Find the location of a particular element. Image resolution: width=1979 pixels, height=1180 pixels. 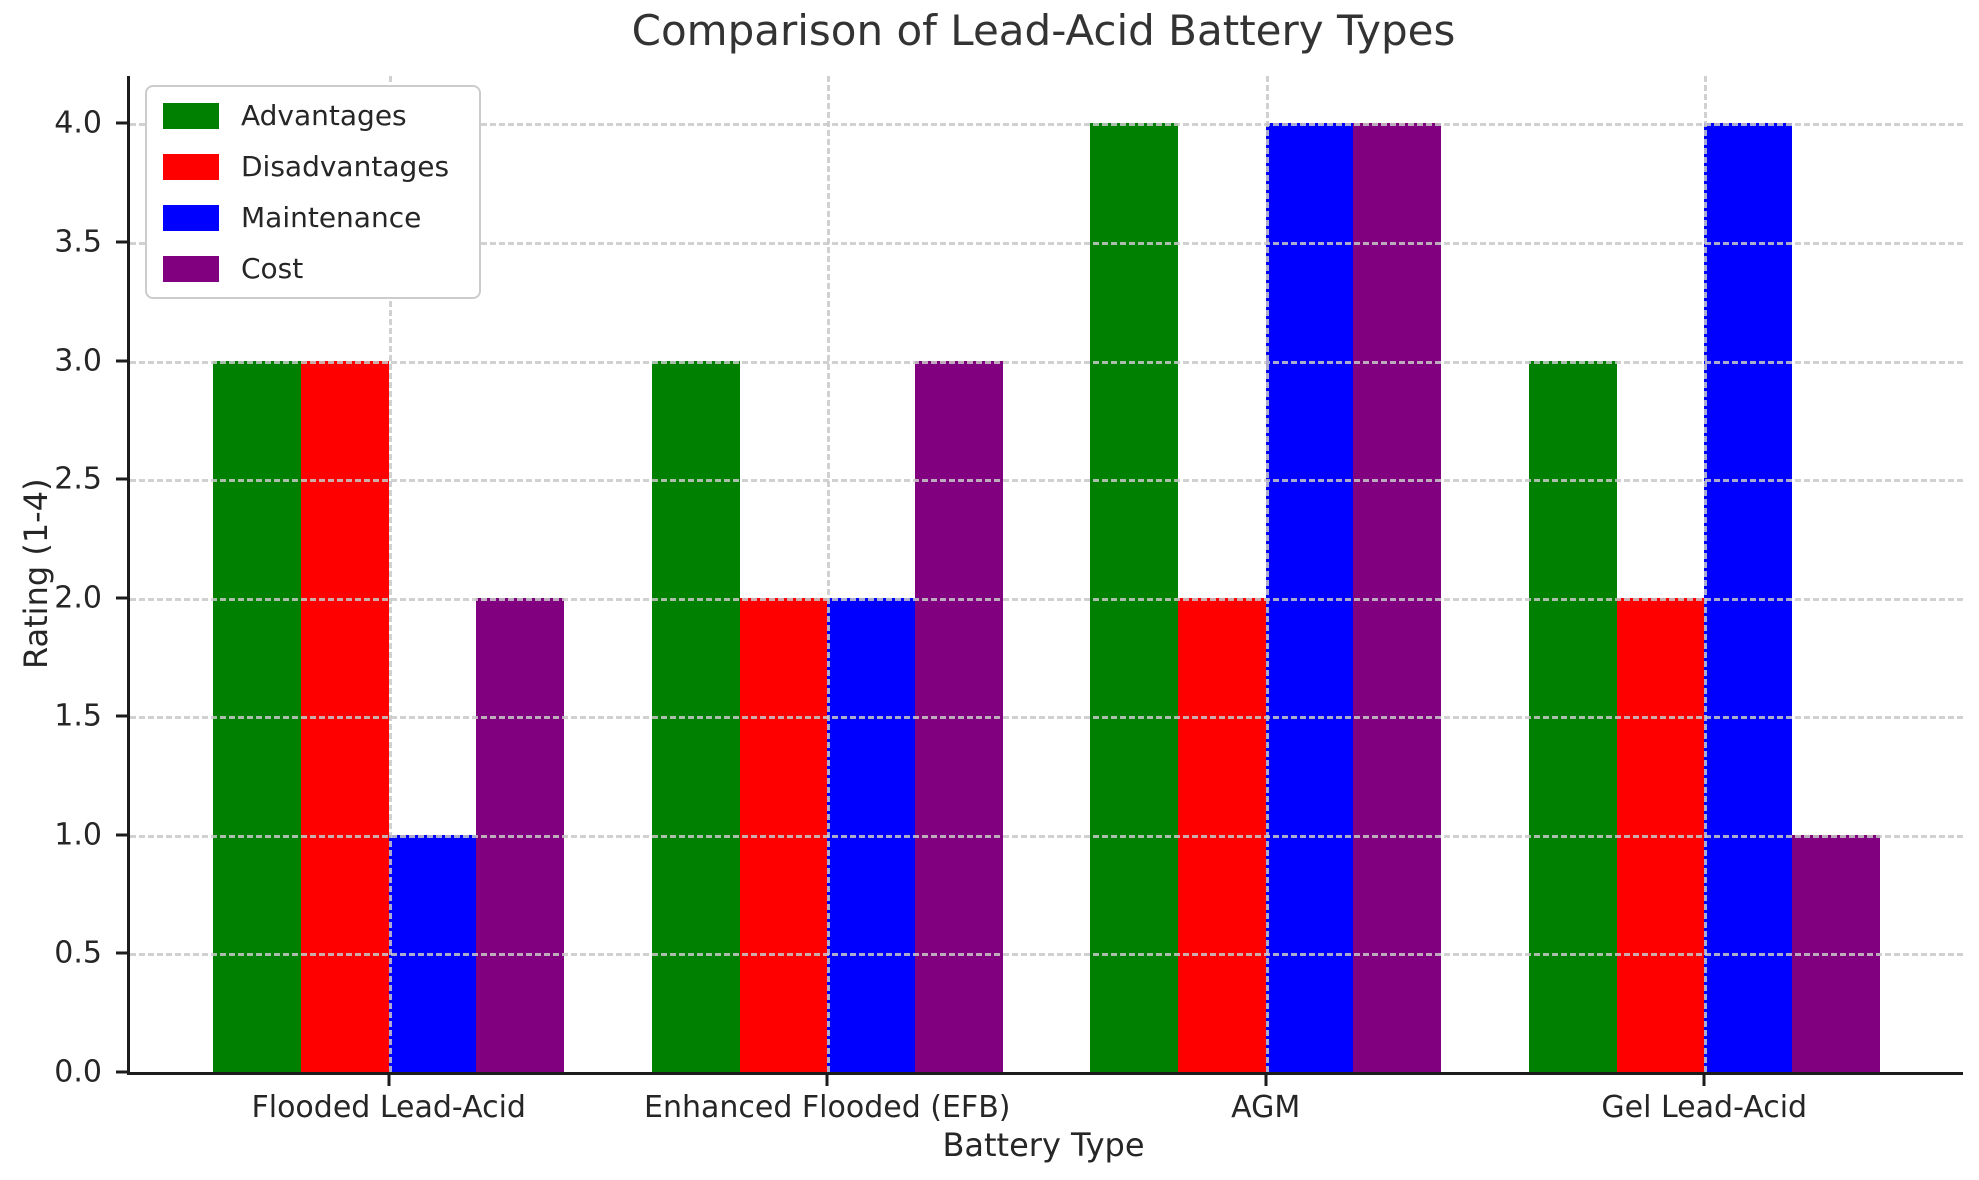

y-tick-label: 3.0 is located at coordinates (78, 361).